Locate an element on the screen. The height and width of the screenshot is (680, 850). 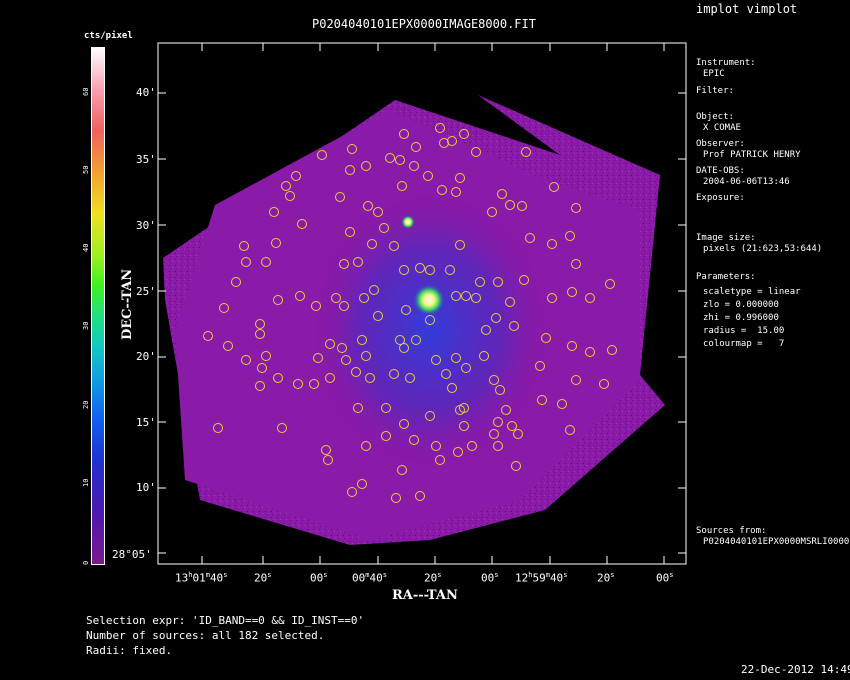
filter-label: Filter: is located at coordinates (715, 91).